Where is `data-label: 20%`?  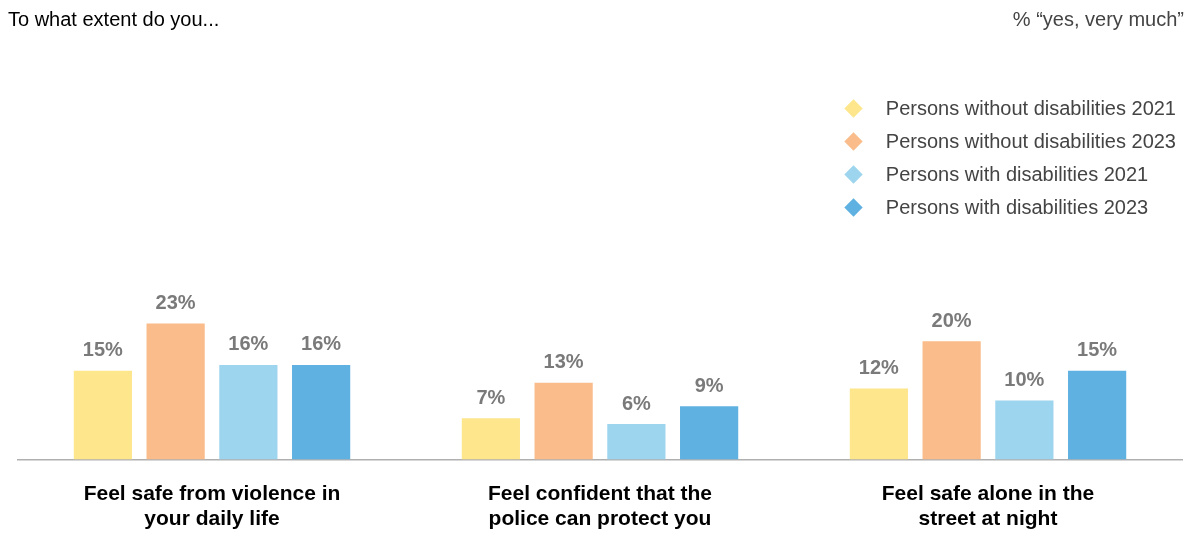
data-label: 20% is located at coordinates (951, 319).